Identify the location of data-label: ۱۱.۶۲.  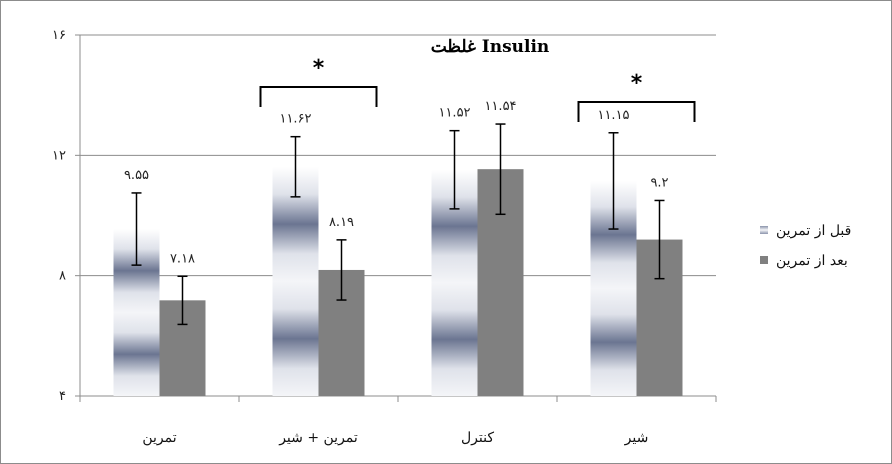
(295, 119).